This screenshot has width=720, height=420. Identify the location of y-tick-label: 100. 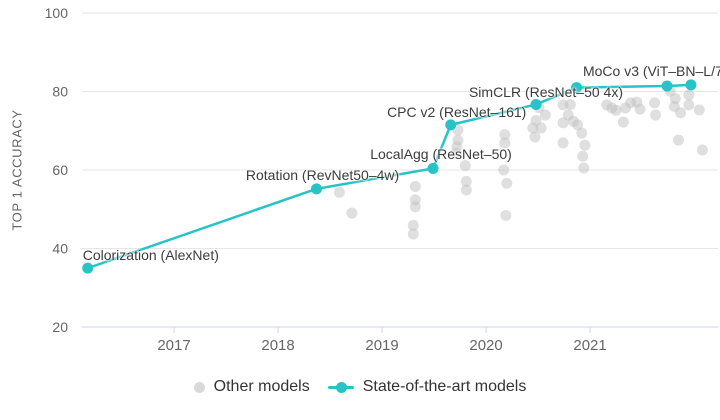
(57, 13).